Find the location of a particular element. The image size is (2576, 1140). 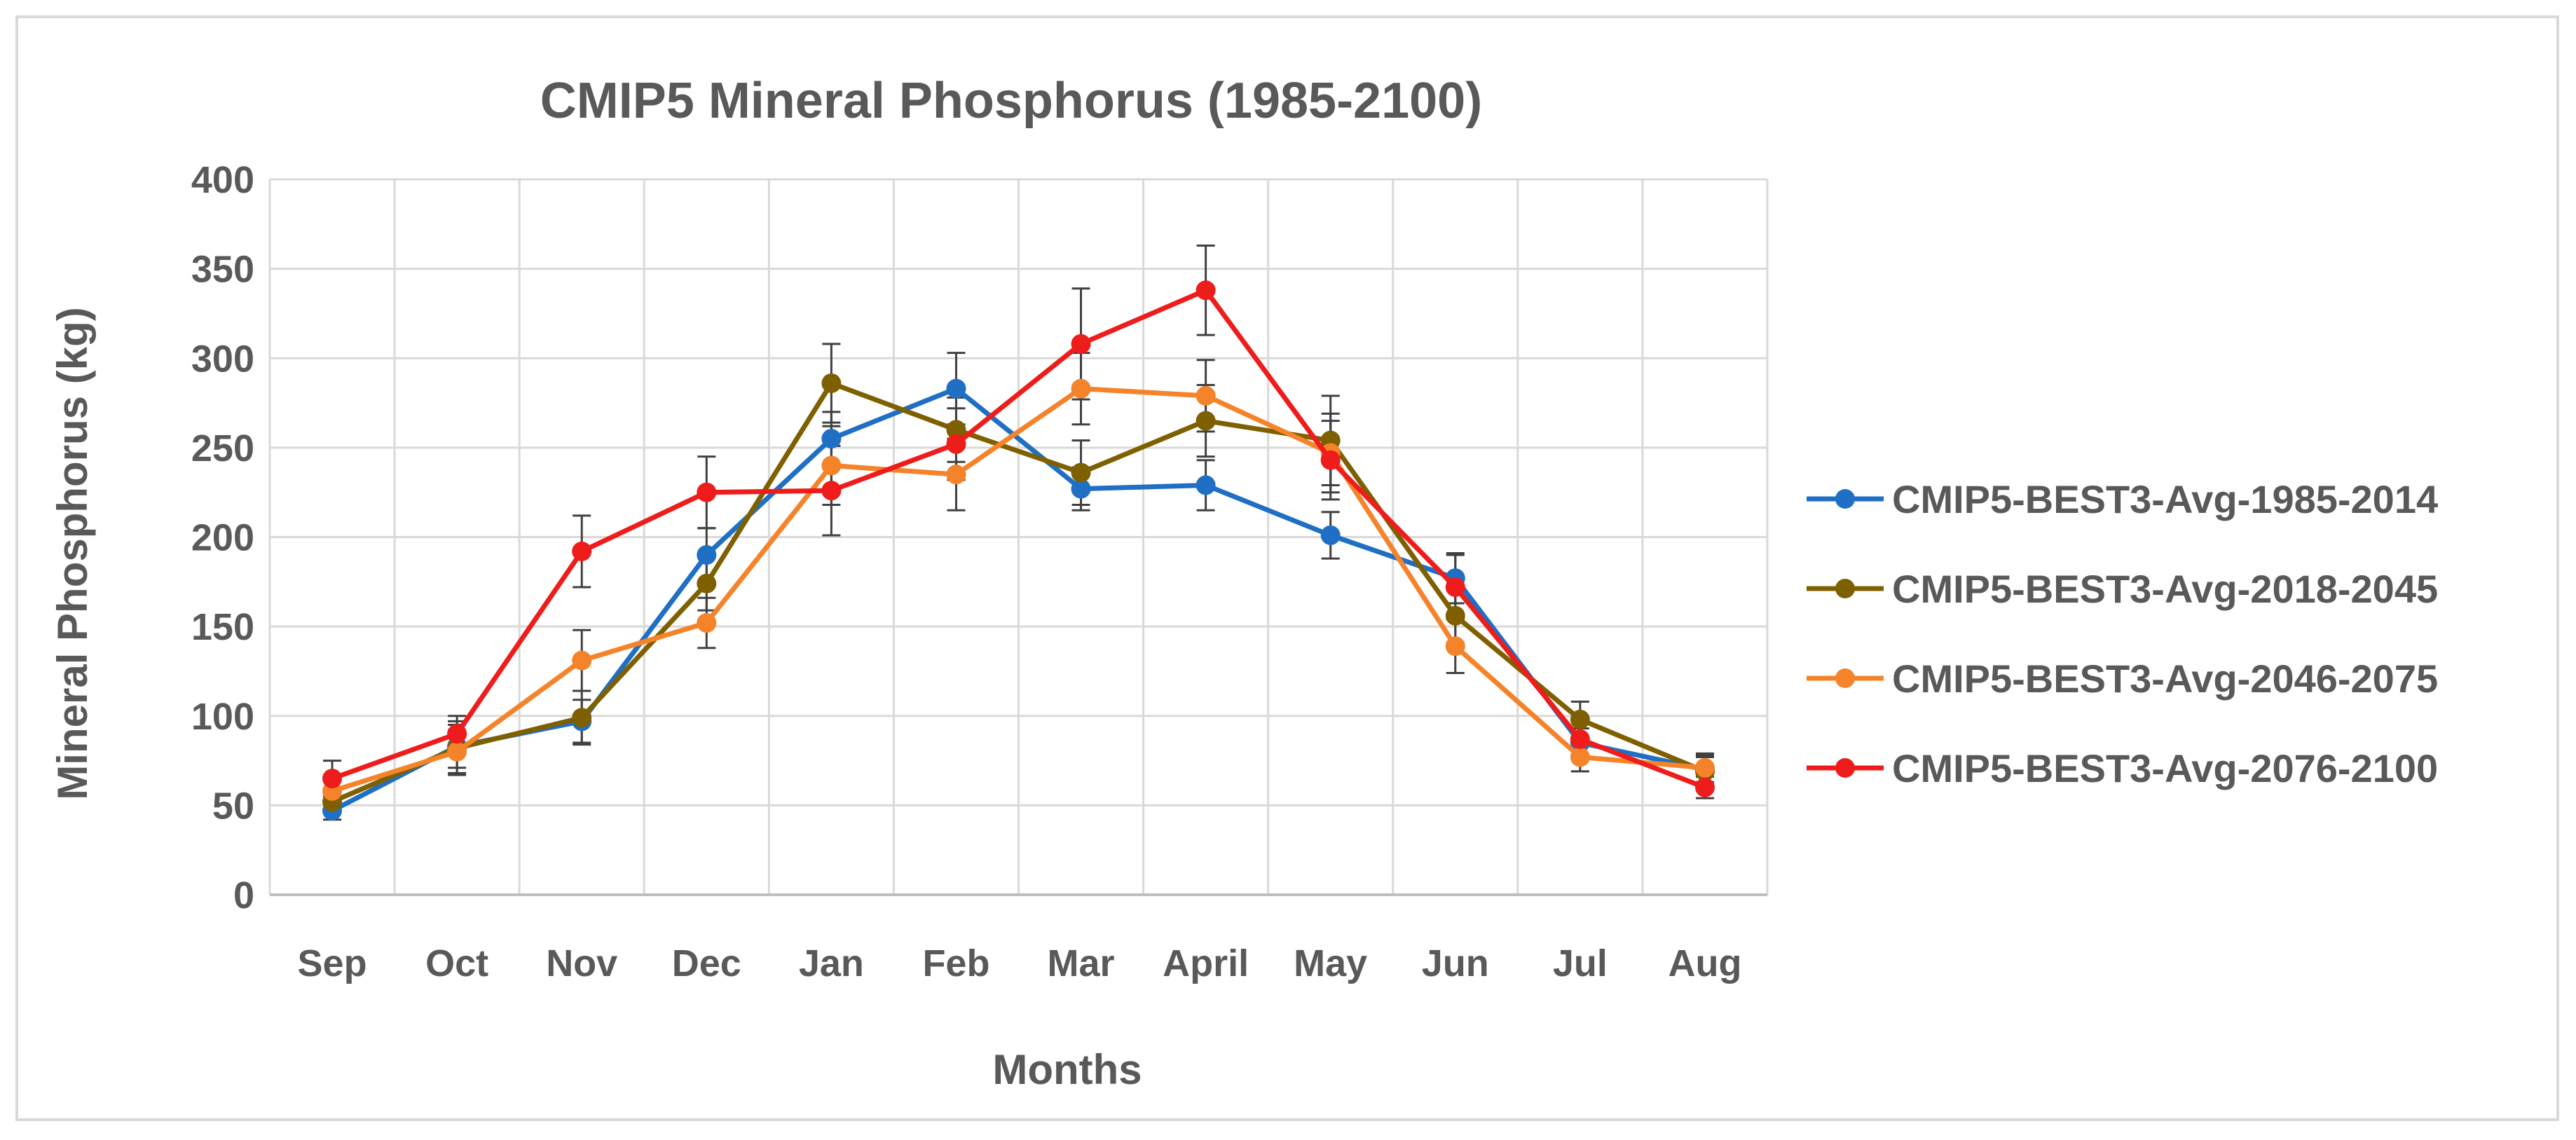

legend-entry: CMIP5-BEST3-Avg-1985-2014 is located at coordinates (2122, 499).